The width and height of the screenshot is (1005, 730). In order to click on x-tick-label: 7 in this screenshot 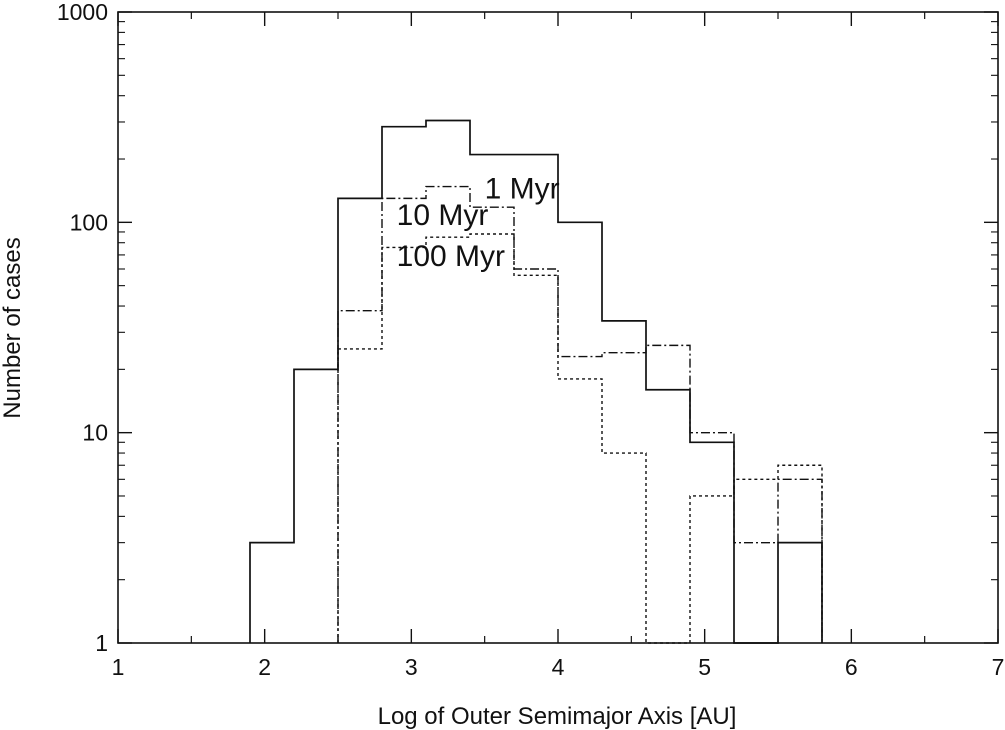, I will do `click(998, 667)`.